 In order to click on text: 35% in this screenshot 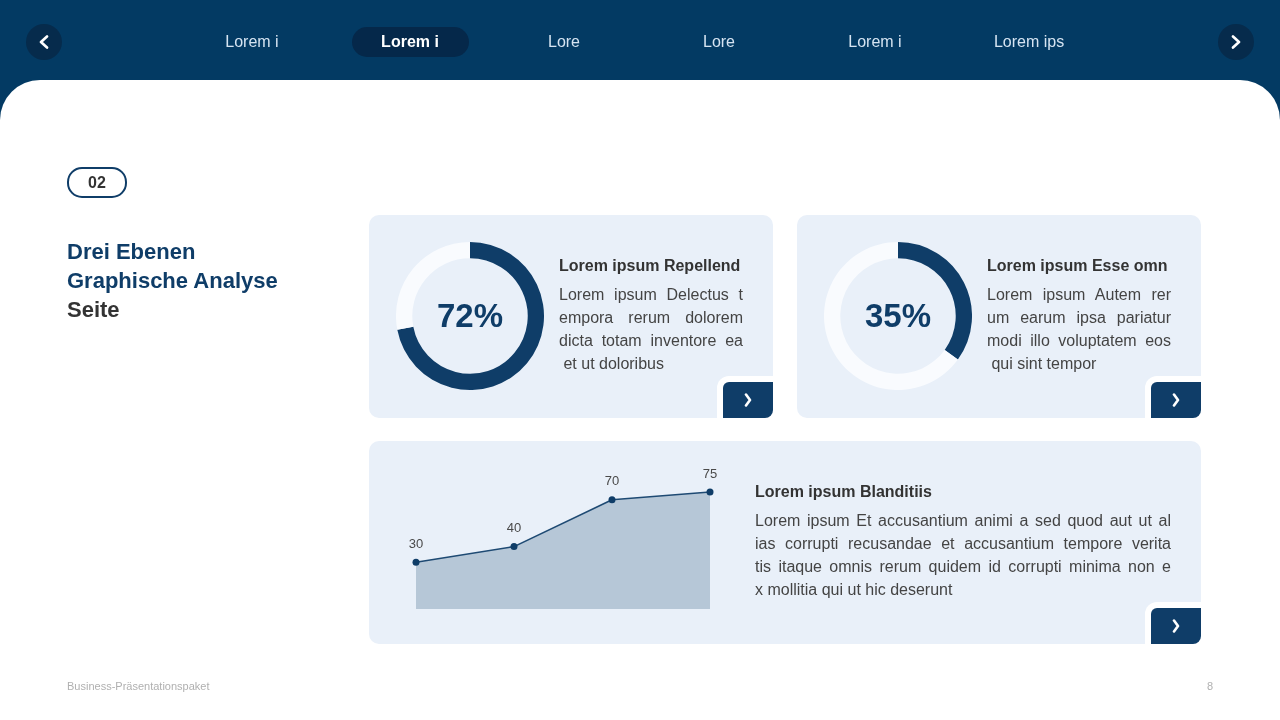, I will do `click(898, 316)`.